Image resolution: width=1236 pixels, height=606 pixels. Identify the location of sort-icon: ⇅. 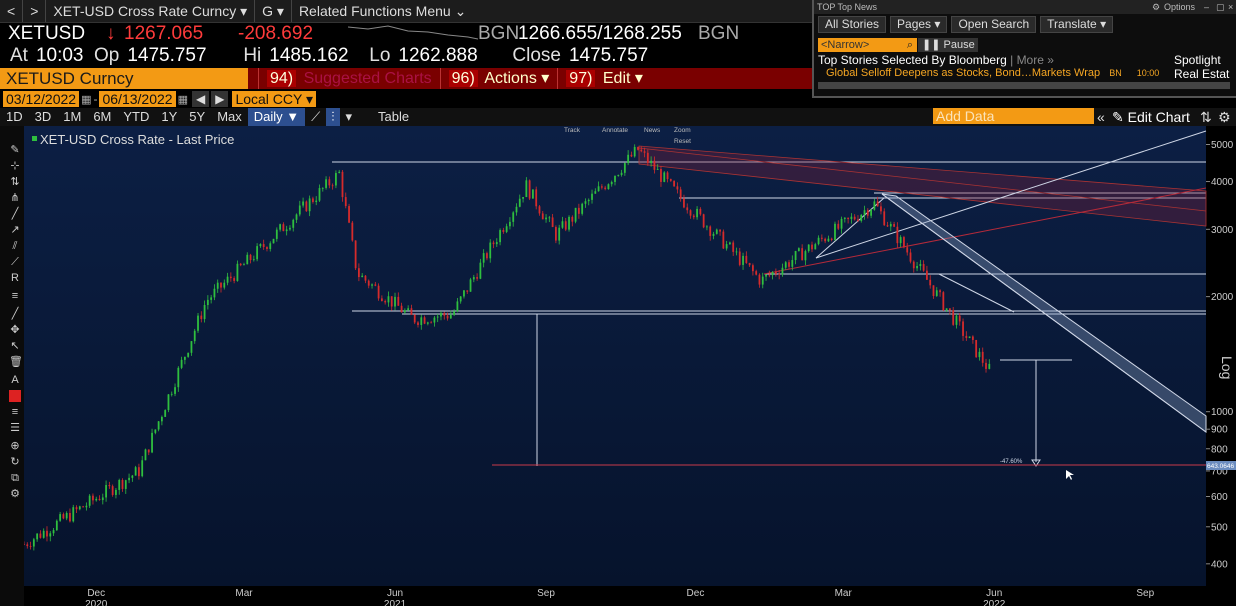
(15, 182).